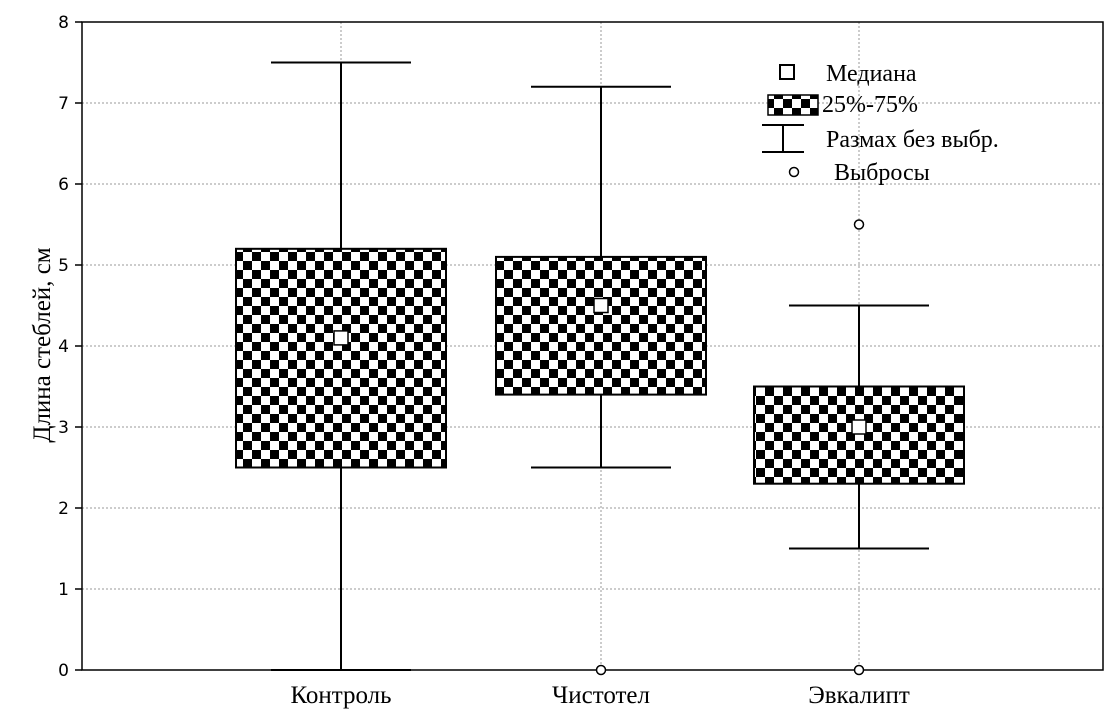  I want to click on y-tick-label: 3, so click(63, 428).